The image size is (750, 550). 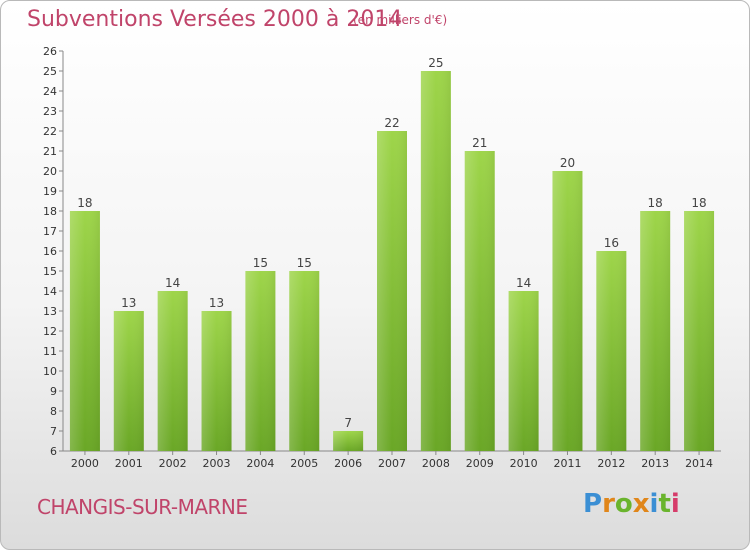 What do you see at coordinates (611, 463) in the screenshot?
I see `x-tick-label: 2012` at bounding box center [611, 463].